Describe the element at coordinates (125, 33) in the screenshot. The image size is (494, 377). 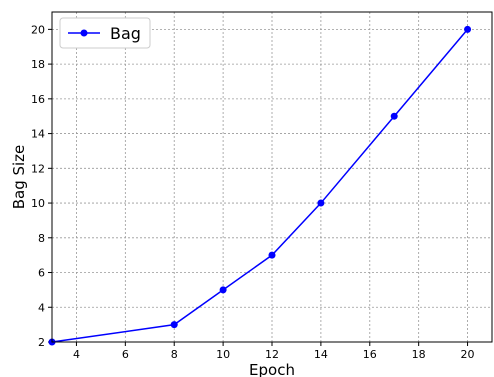
I see `legend-label-bag: Bag` at that location.